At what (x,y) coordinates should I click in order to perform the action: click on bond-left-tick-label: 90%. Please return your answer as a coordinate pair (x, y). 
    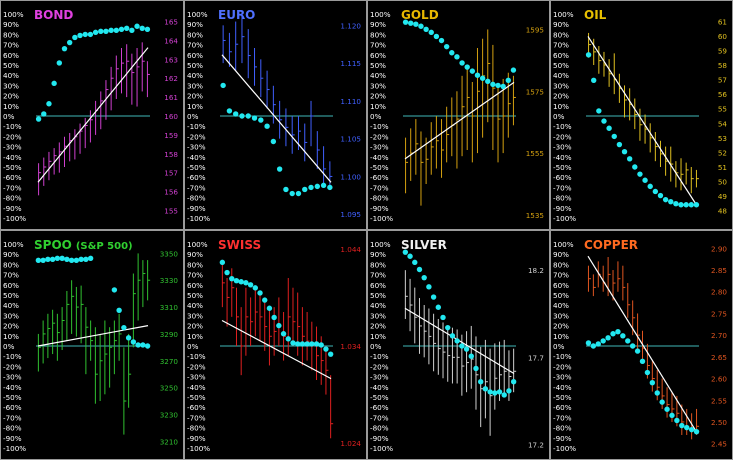
    Looking at the image, I should click on (11, 24).